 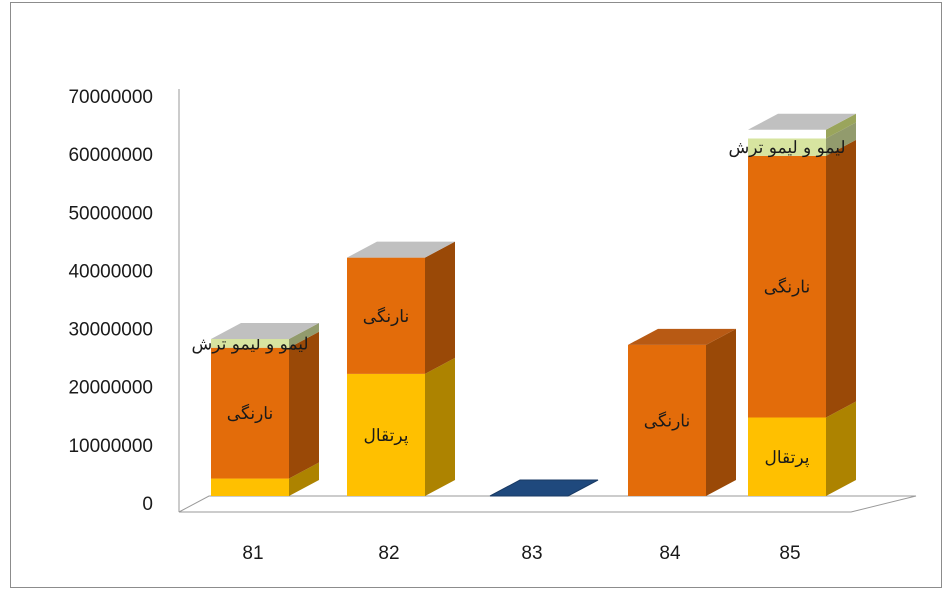 I want to click on y-tick-label: 30000000, so click(x=110, y=330).